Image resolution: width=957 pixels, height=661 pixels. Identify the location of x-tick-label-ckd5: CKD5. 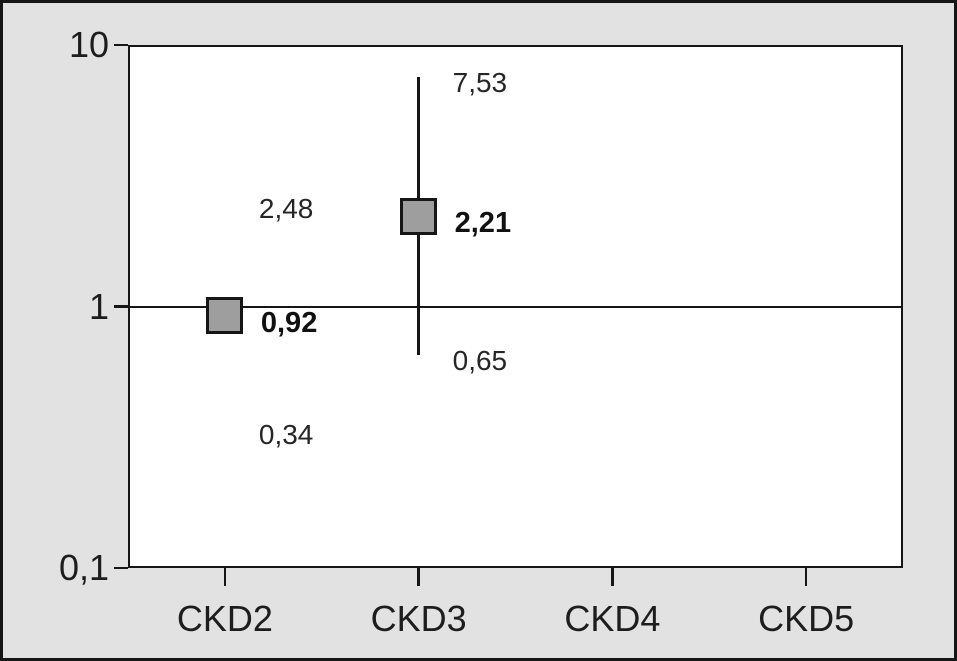
(806, 618).